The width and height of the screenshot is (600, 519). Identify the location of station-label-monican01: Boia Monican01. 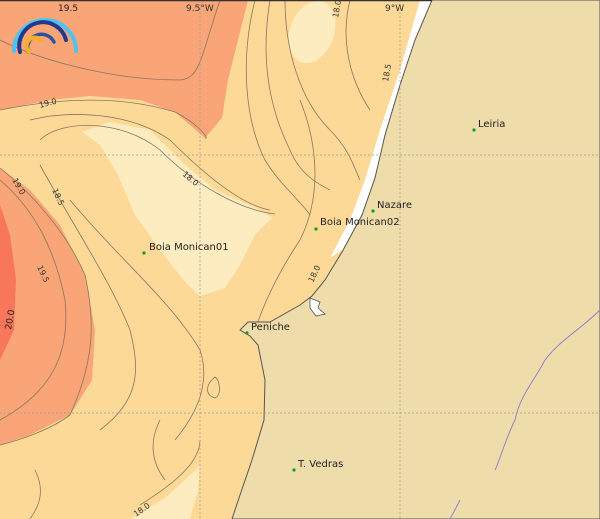
(189, 247).